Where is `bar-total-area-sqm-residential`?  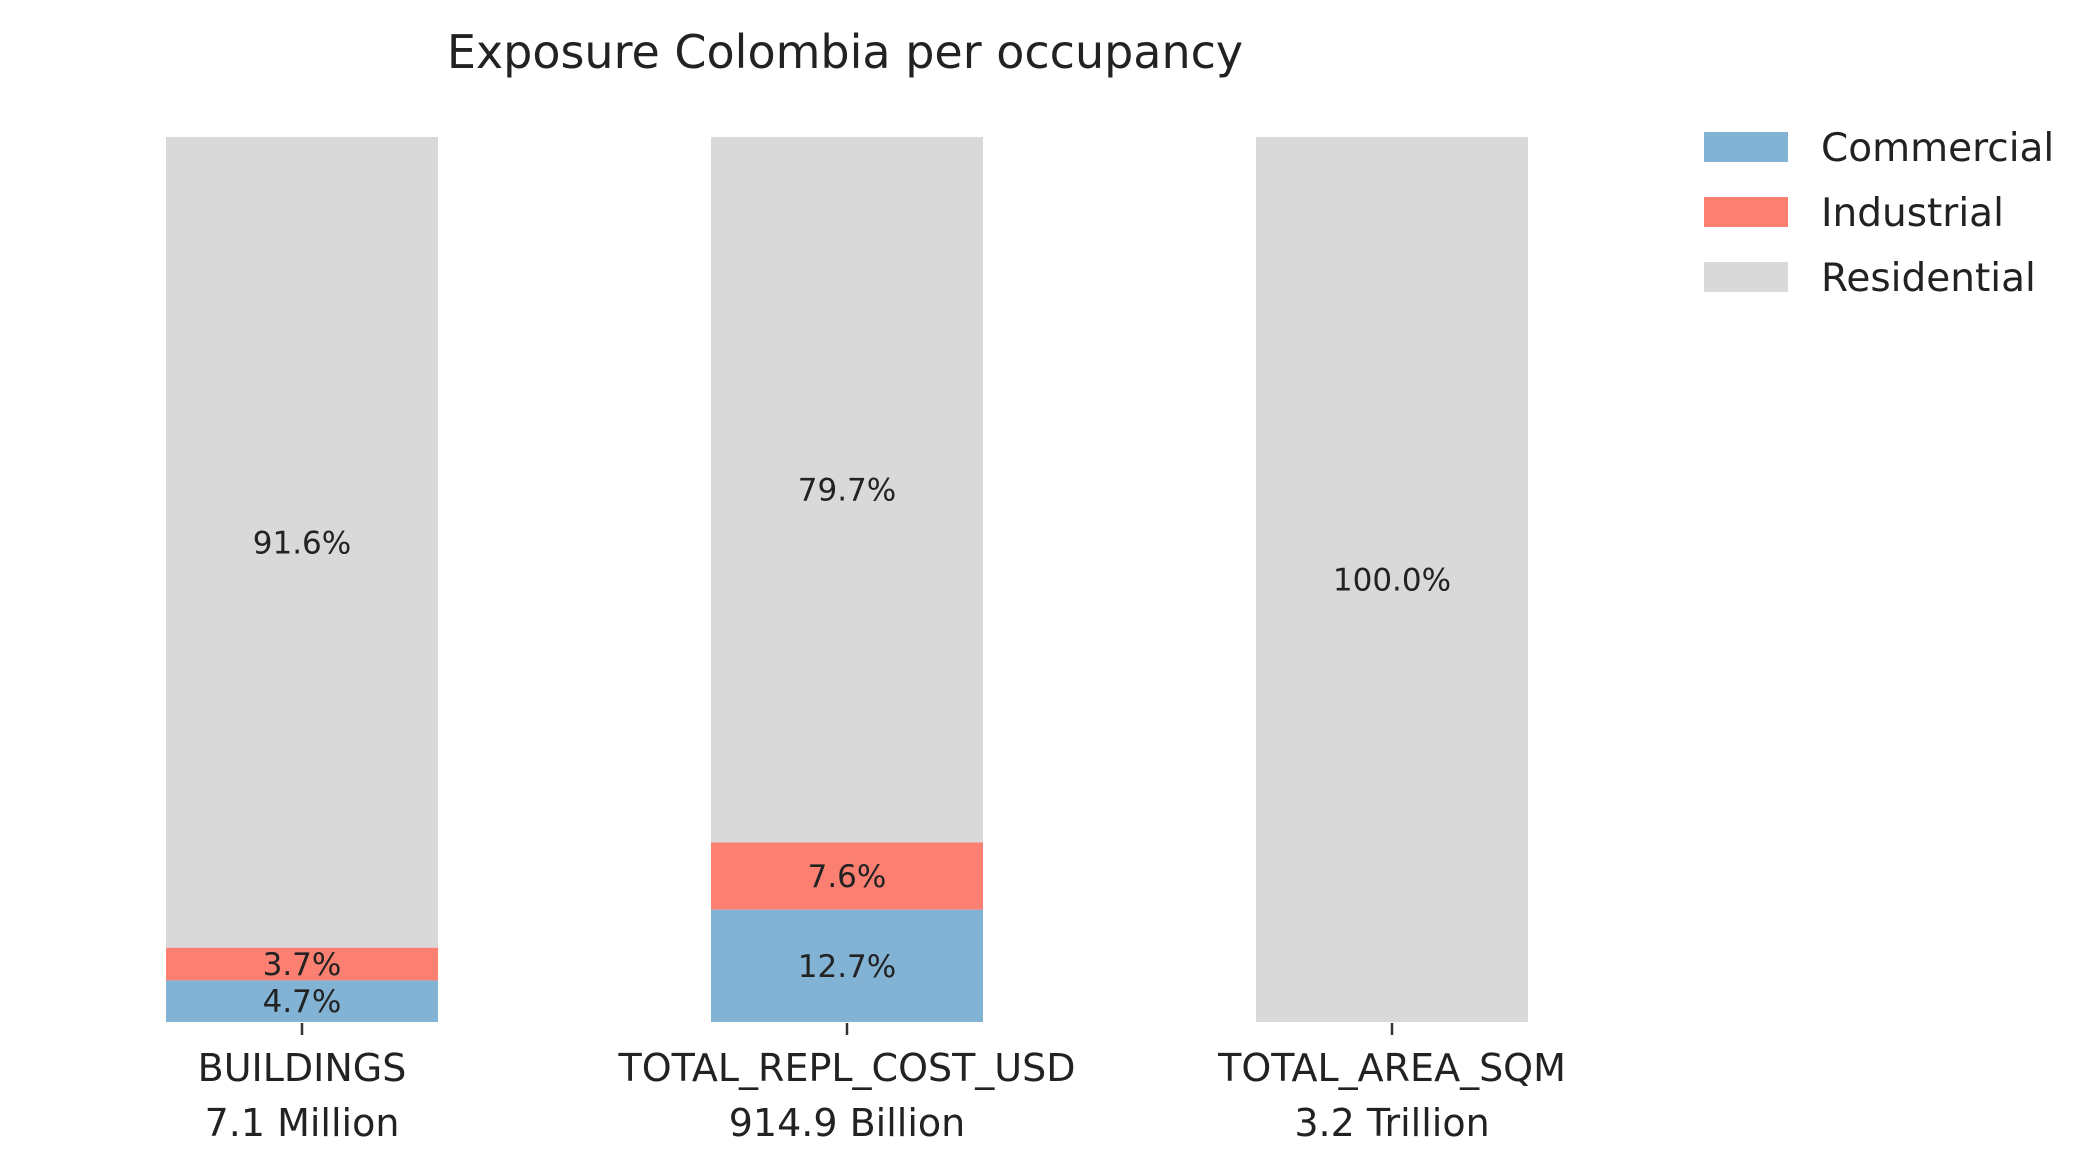
bar-total-area-sqm-residential is located at coordinates (1392, 579).